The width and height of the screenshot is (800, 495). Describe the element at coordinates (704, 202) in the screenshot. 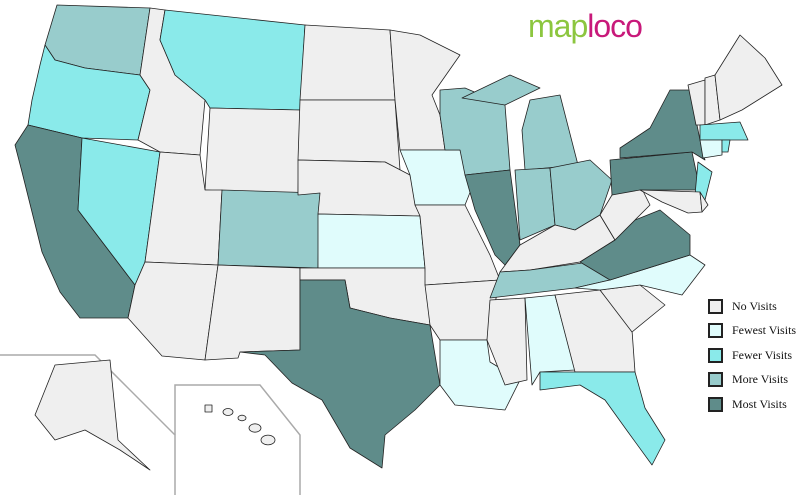

I see `state-de` at that location.